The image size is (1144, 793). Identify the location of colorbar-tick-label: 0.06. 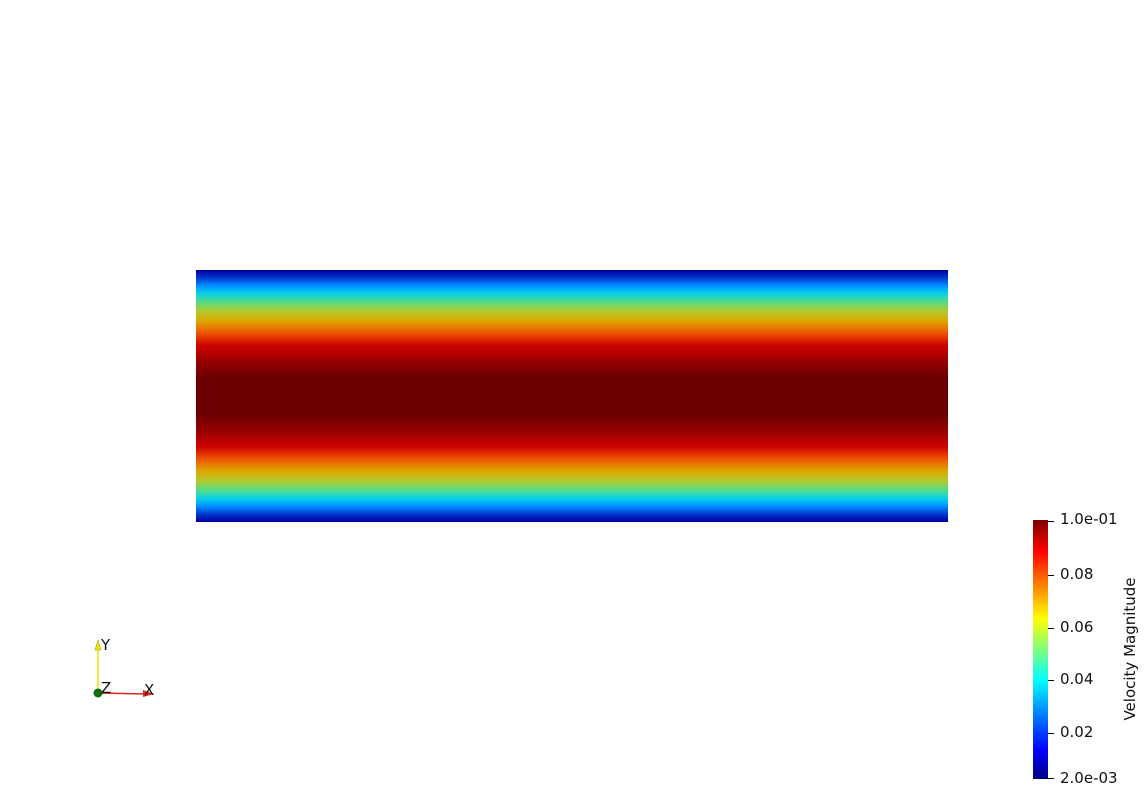
(1077, 627).